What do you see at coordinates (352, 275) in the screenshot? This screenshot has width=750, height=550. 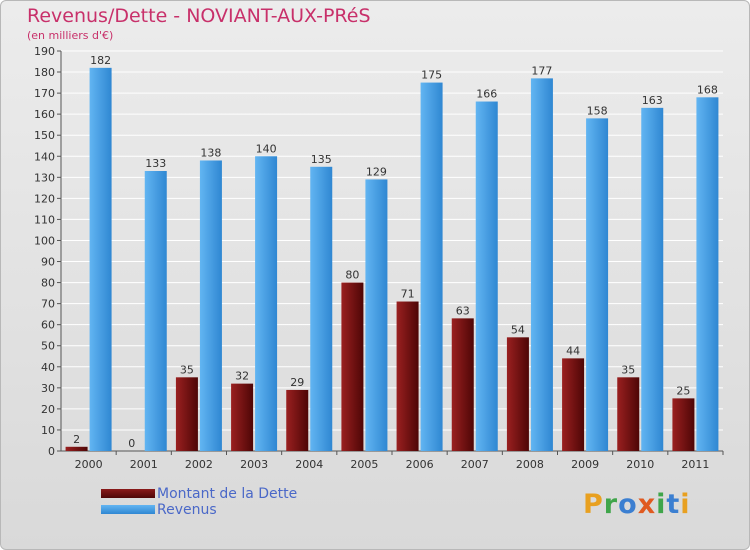 I see `data-label-debt: 80` at bounding box center [352, 275].